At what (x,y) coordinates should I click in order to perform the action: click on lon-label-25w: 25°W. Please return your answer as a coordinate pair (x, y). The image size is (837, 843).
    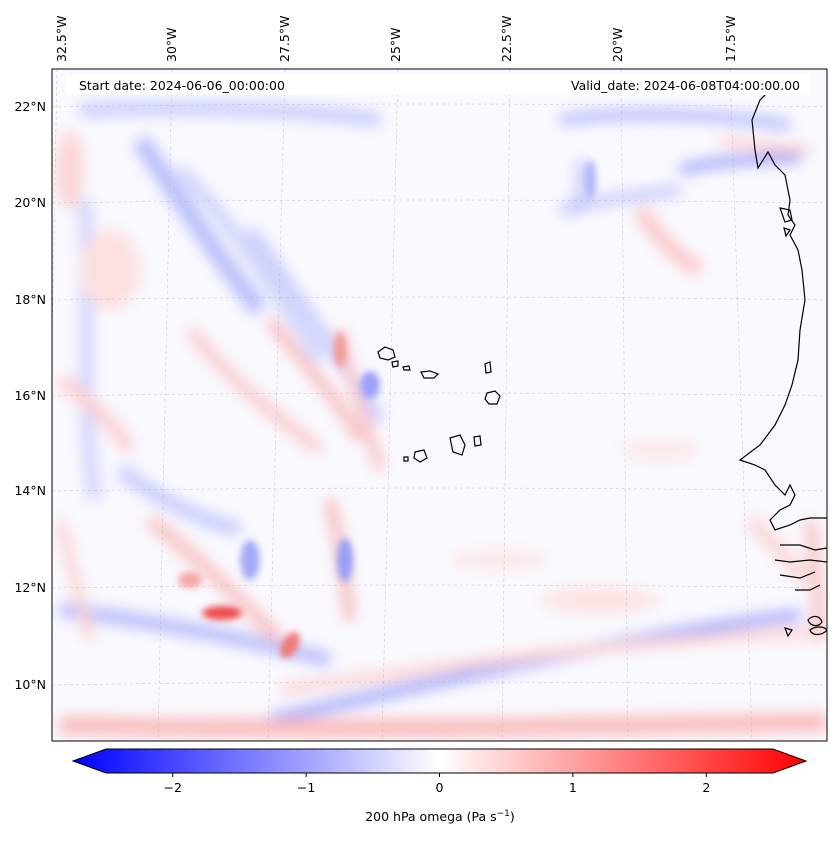
    Looking at the image, I should click on (395, 44).